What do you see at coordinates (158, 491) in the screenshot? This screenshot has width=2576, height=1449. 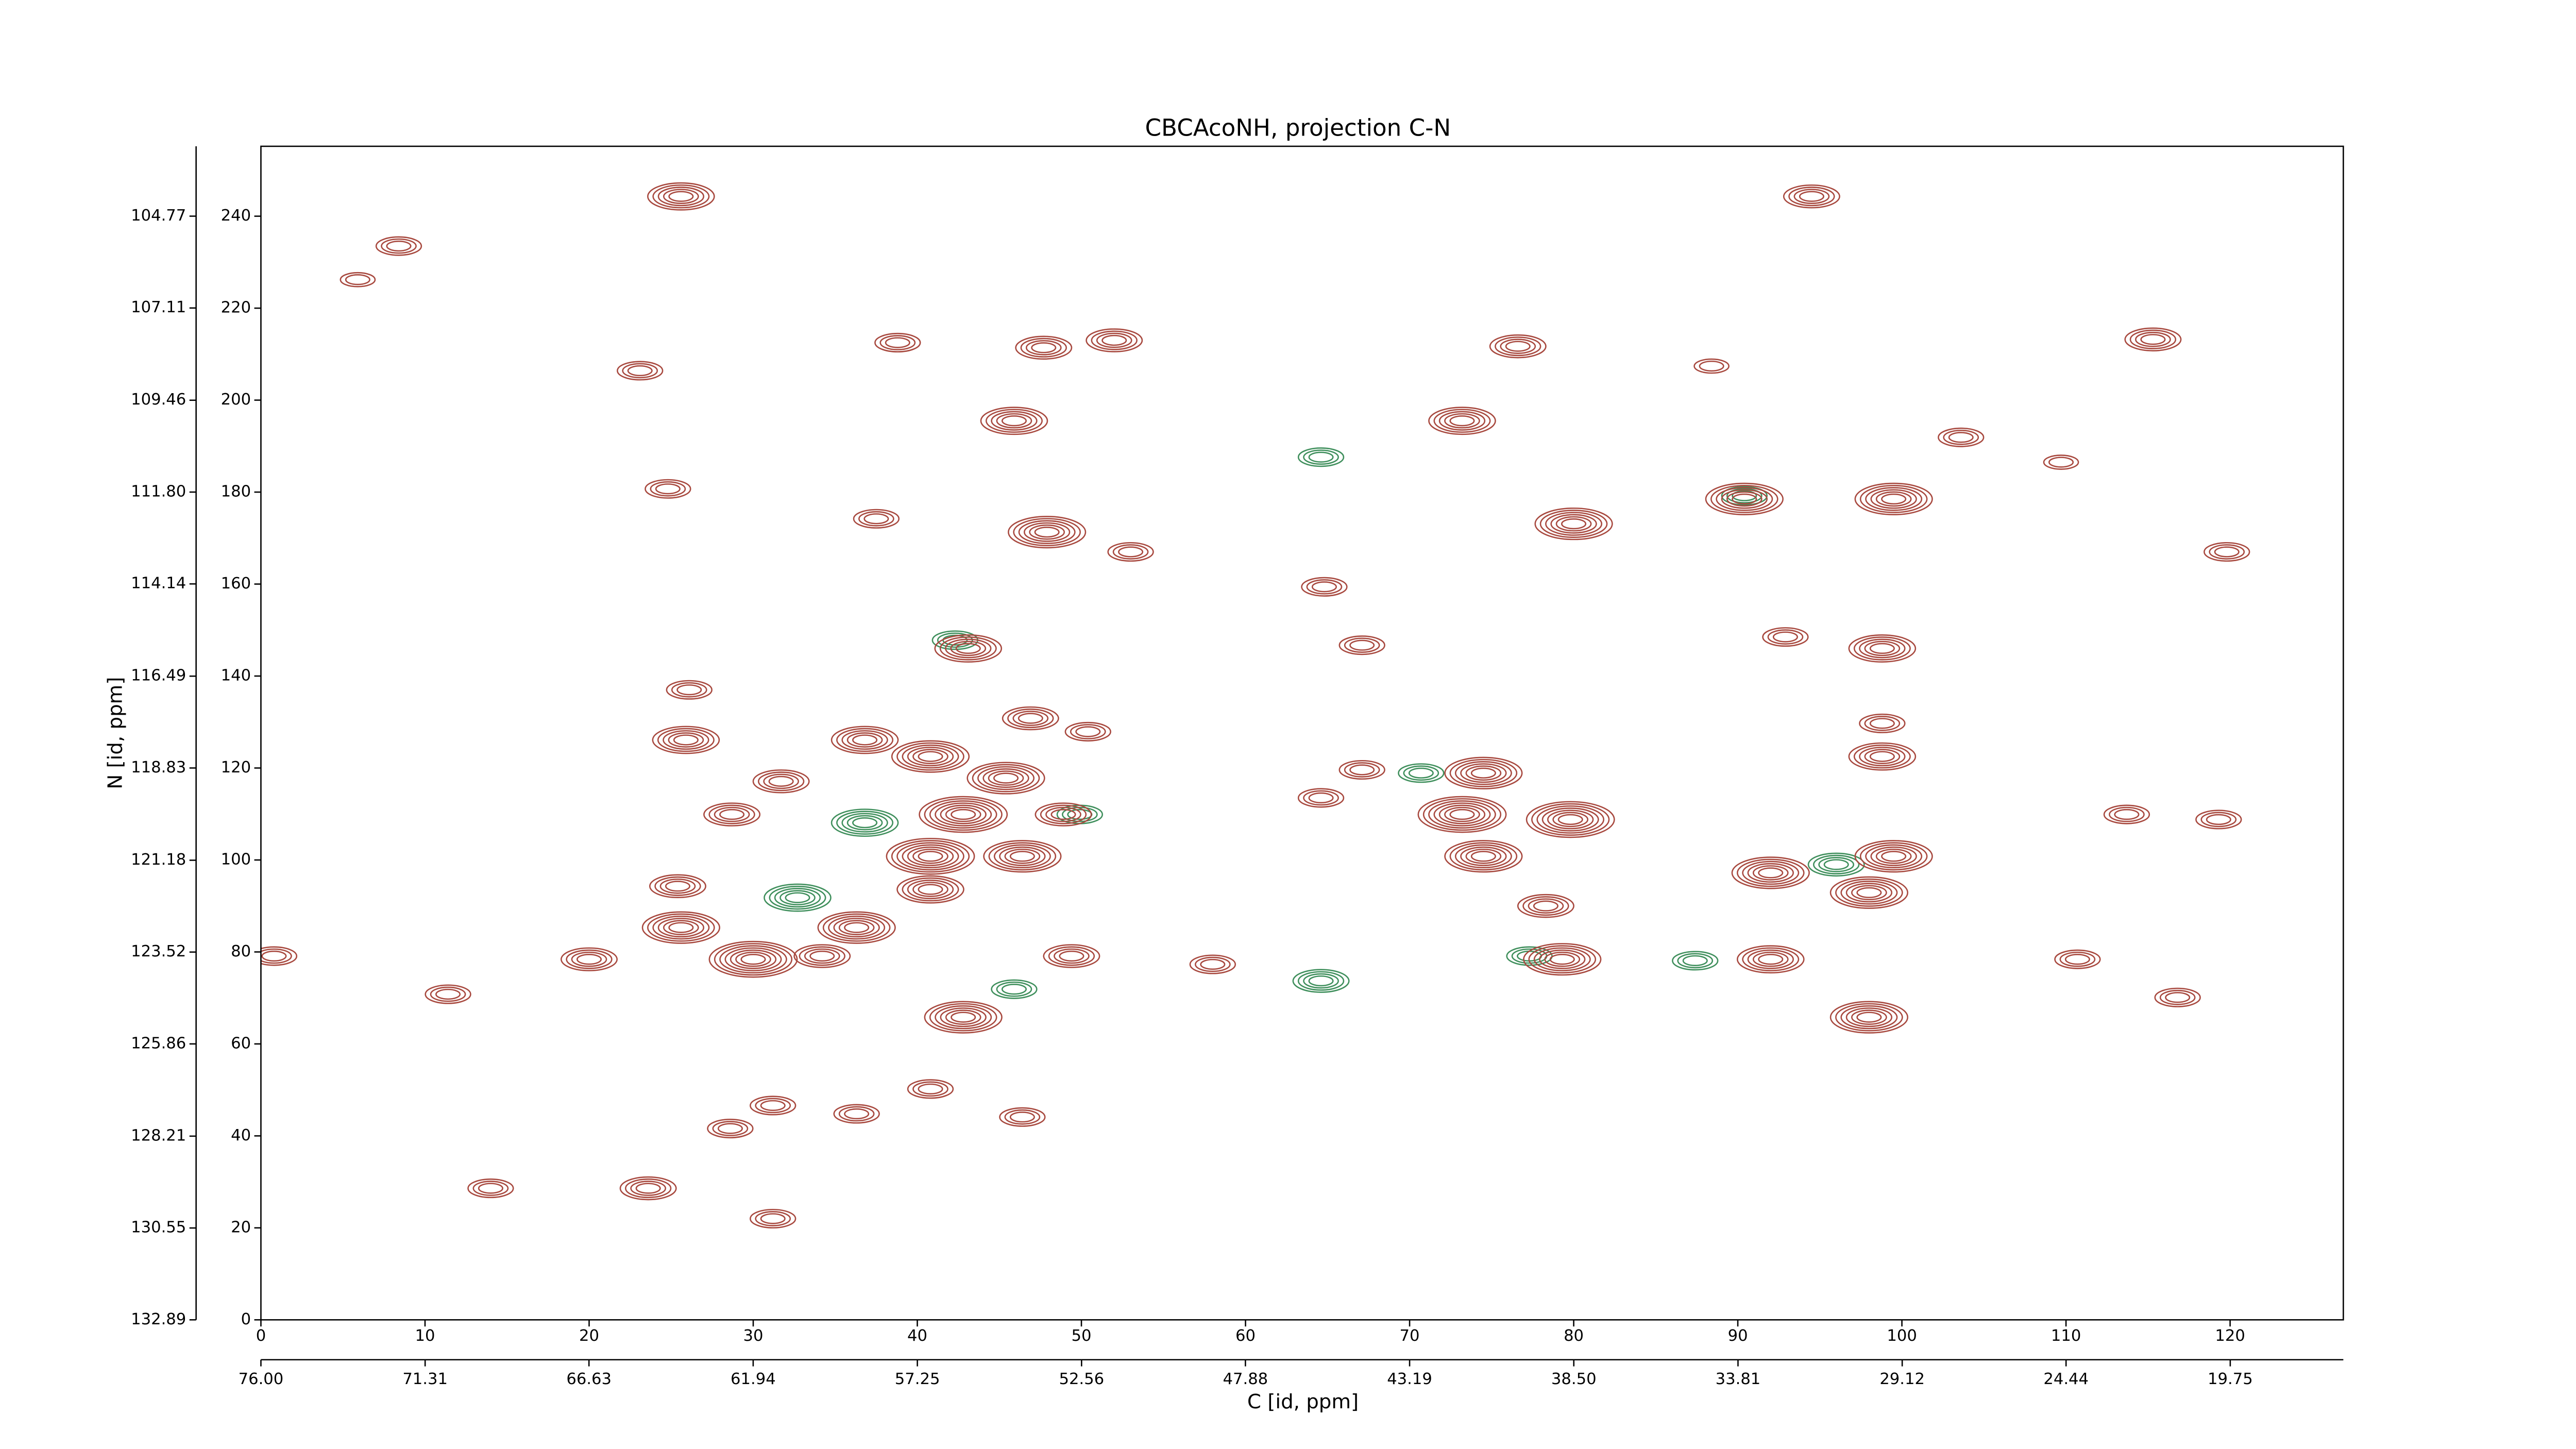 I see `y2-tick-label: 111.80` at bounding box center [158, 491].